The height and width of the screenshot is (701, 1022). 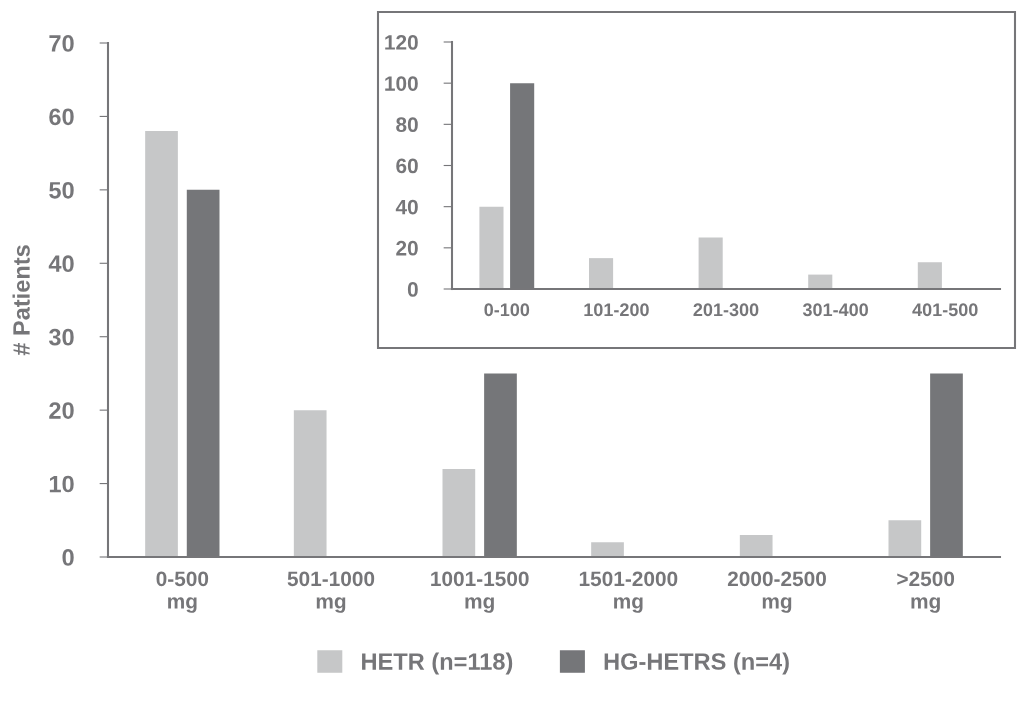 I want to click on x-tick-label: 201-300, so click(x=726, y=310).